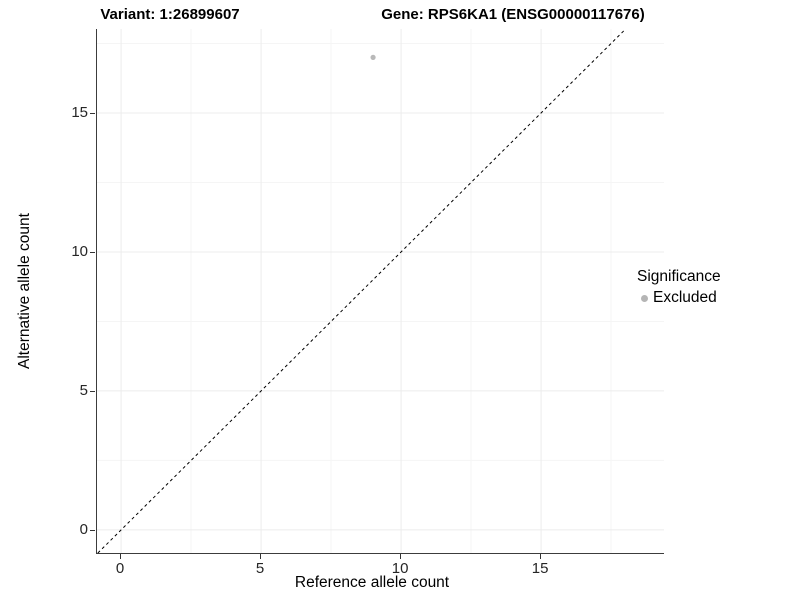 This screenshot has width=800, height=600. What do you see at coordinates (685, 297) in the screenshot?
I see `legend-item-label: Excluded` at bounding box center [685, 297].